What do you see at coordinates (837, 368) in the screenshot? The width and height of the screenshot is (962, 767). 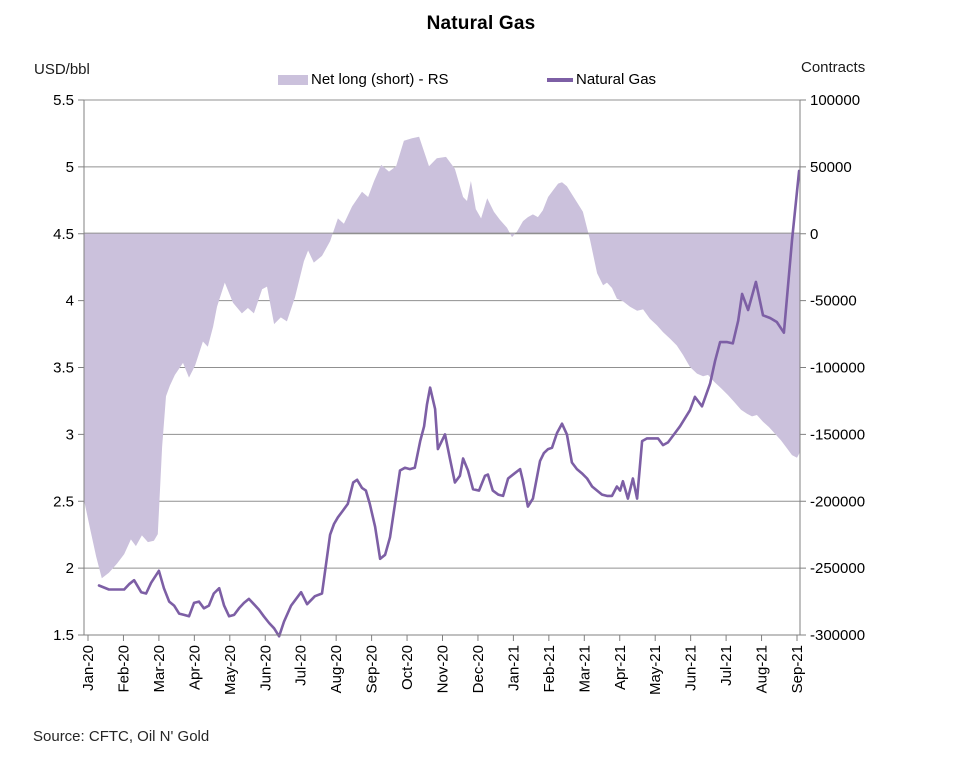 I see `right-axis-tick-label: -100000` at bounding box center [837, 368].